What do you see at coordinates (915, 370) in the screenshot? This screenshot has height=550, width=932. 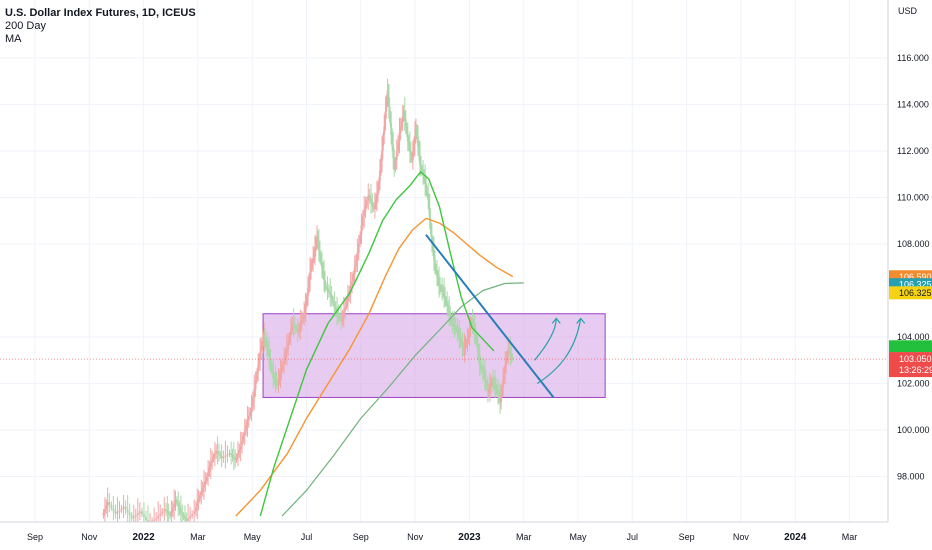 I see `last-price-countdown: 13:26:29` at bounding box center [915, 370].